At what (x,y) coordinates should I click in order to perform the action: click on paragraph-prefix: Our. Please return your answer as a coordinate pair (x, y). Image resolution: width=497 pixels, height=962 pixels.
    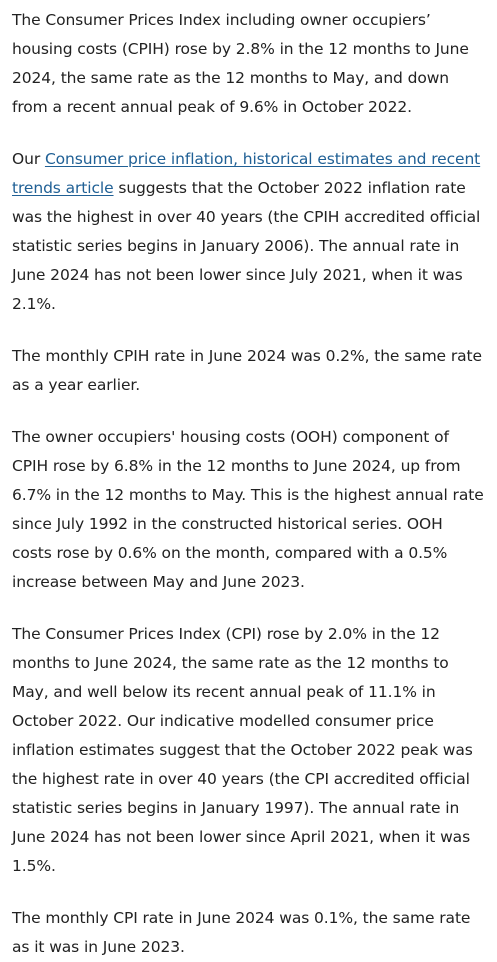
    Looking at the image, I should click on (28, 159).